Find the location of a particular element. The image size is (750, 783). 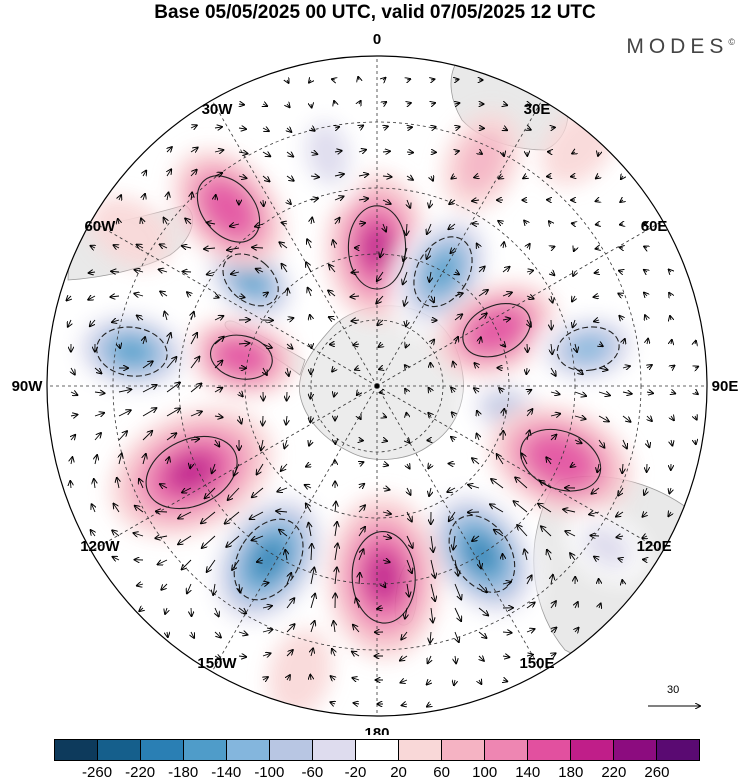

colorbar-tick: -20 is located at coordinates (355, 772).